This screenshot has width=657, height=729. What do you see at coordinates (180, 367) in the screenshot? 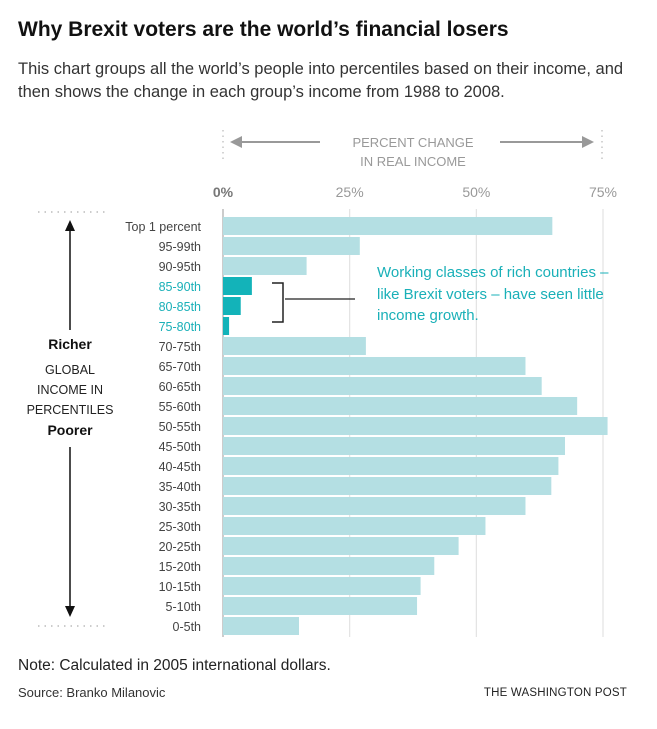
I see `category-label: 65-70th` at bounding box center [180, 367].